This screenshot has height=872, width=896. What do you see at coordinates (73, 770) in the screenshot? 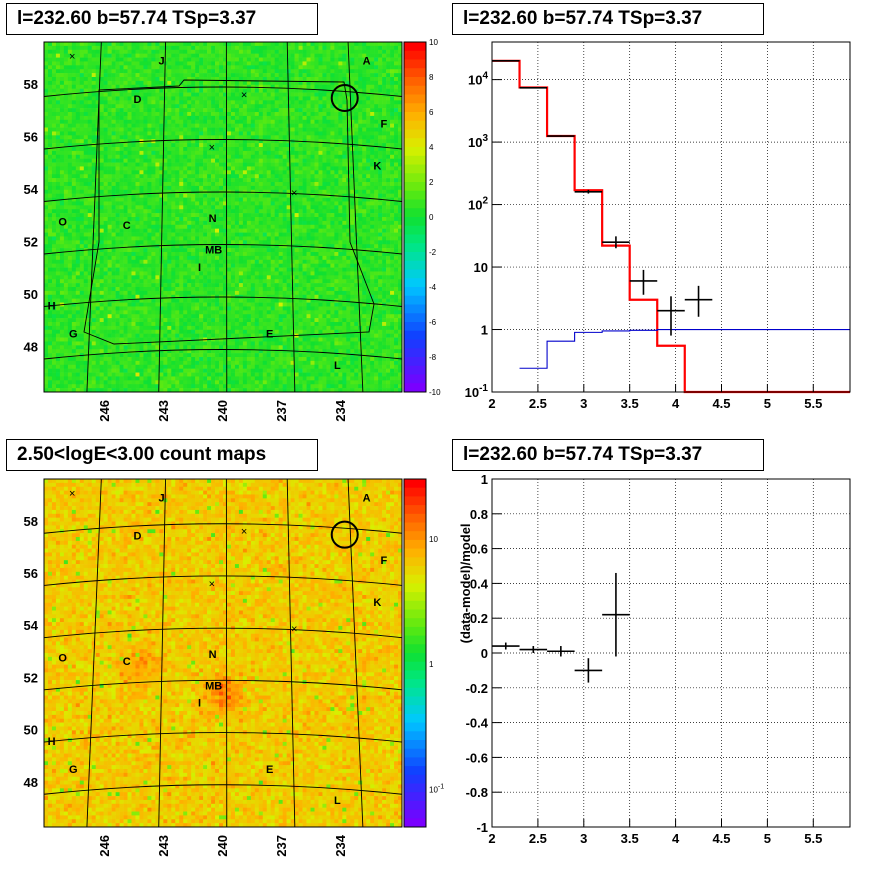
I see `map-bottom-source-label: G` at bounding box center [73, 770].